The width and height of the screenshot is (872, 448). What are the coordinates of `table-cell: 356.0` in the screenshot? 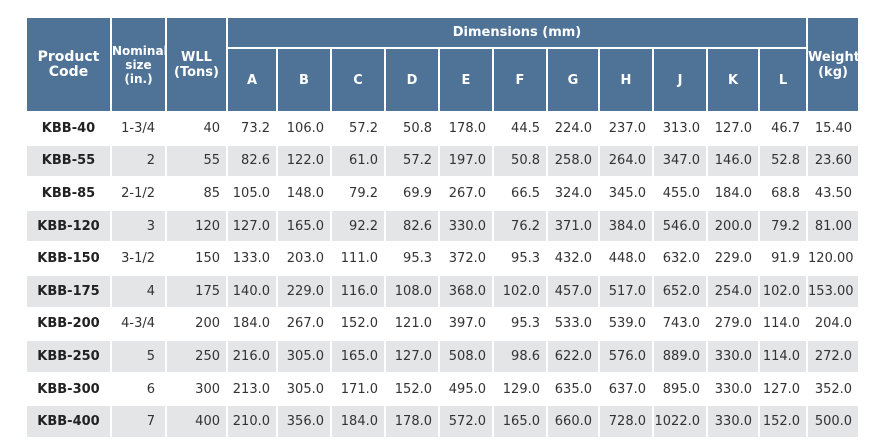 It's located at (304, 422).